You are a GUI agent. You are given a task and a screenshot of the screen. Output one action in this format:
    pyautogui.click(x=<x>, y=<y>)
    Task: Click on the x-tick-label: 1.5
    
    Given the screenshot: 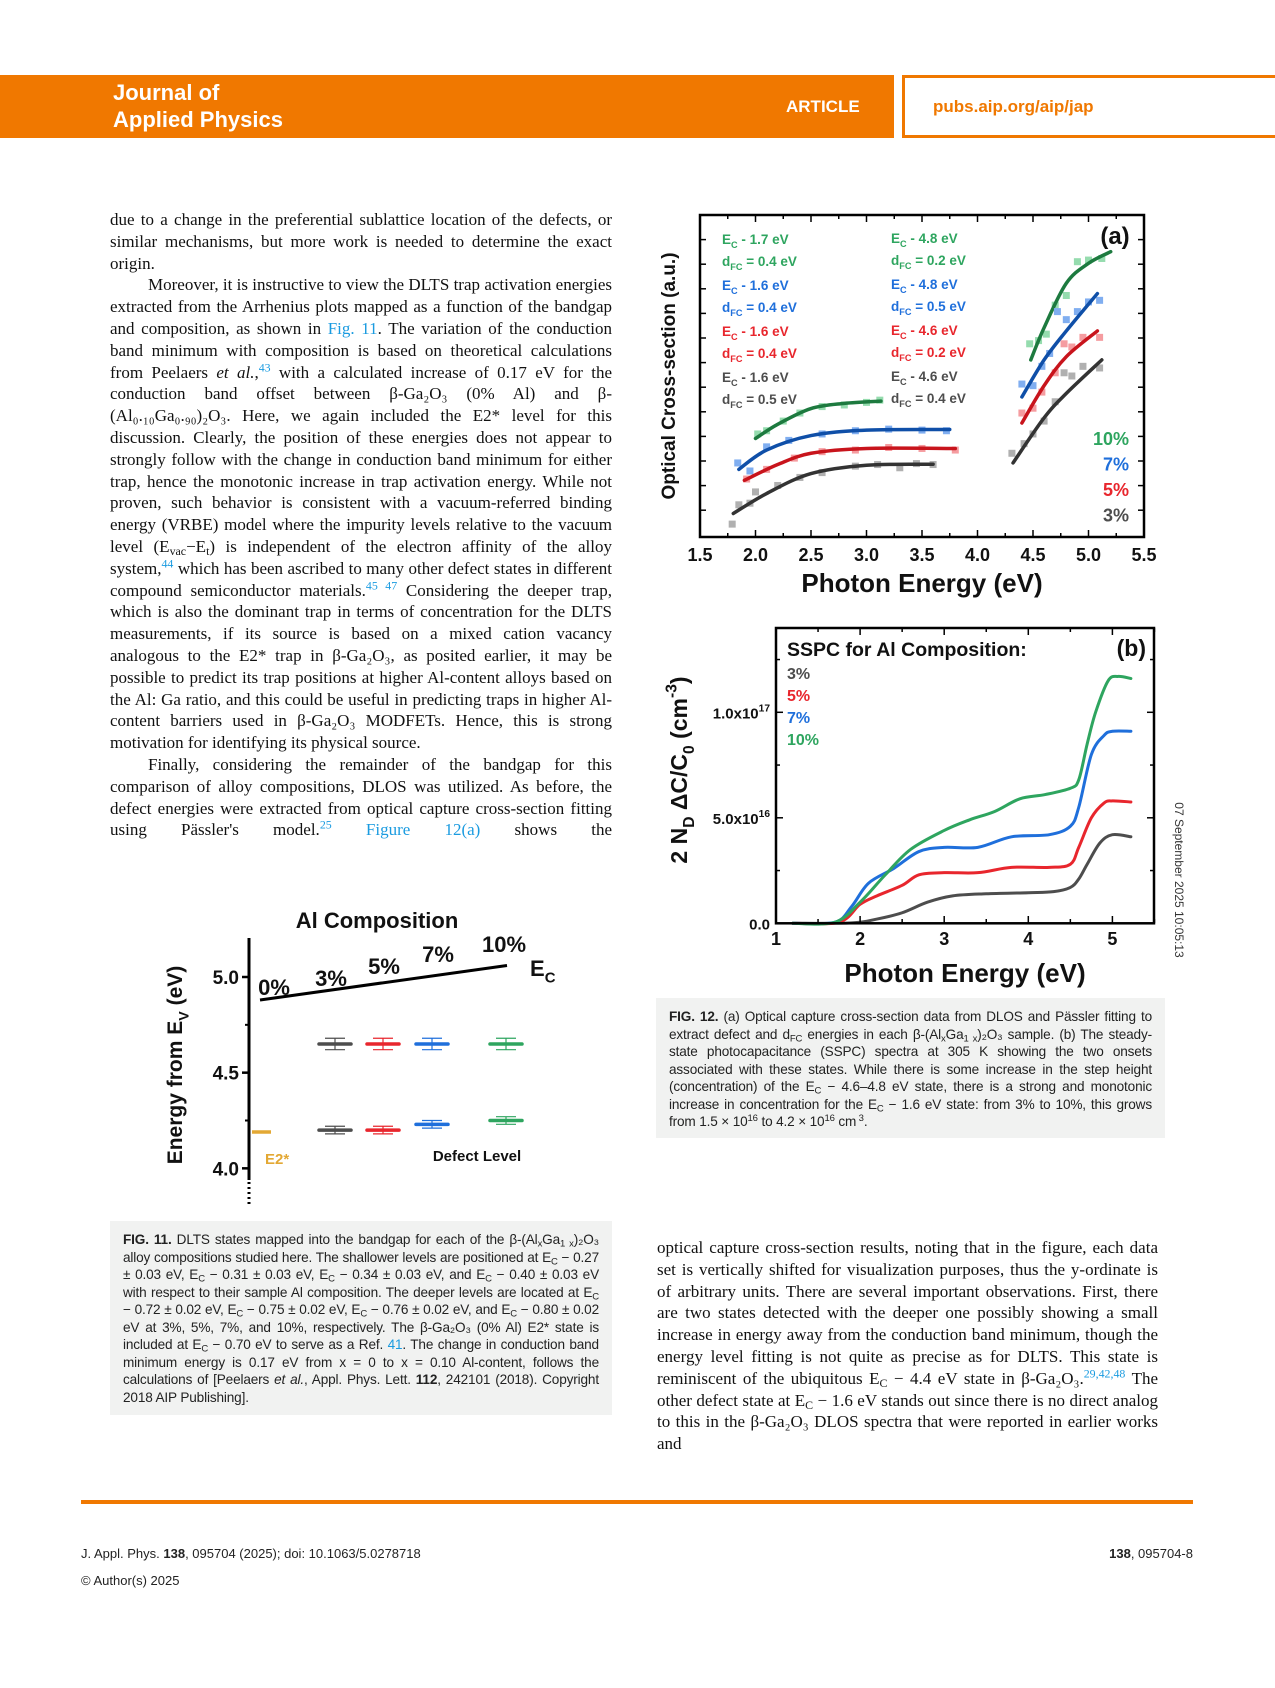 What is the action you would take?
    pyautogui.click(x=699, y=555)
    